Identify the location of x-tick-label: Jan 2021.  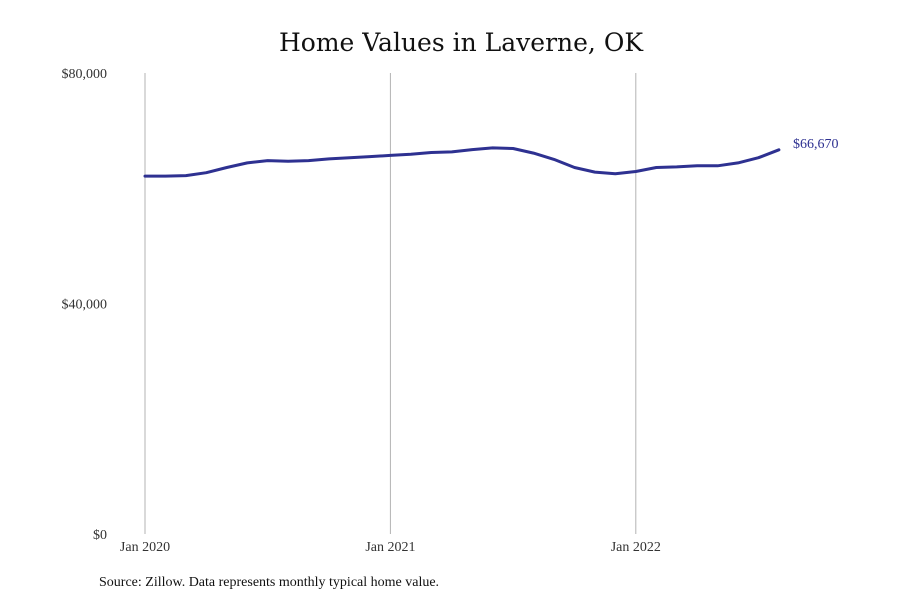
(390, 547).